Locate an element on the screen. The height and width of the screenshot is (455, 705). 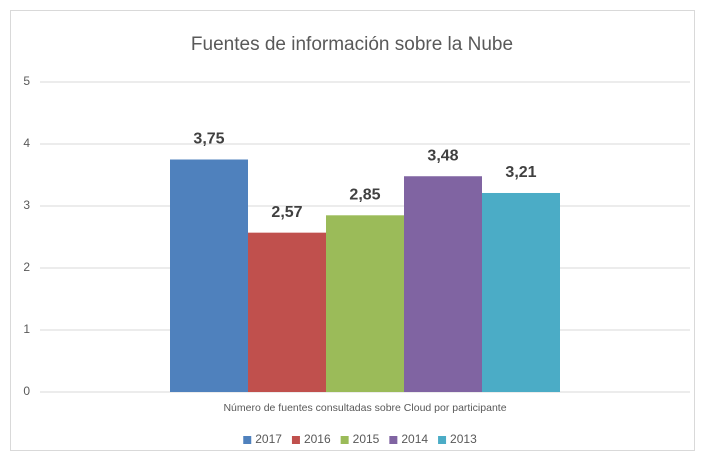
data-label: 3,21 is located at coordinates (520, 172).